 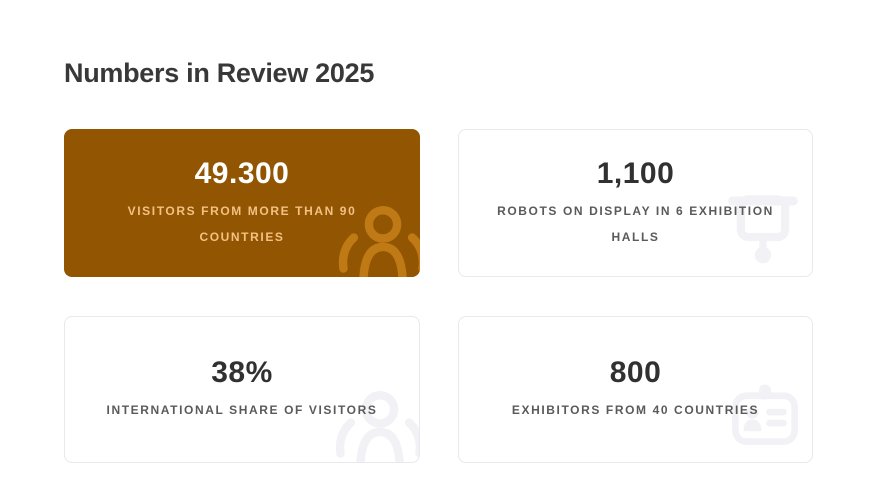 What do you see at coordinates (376, 423) in the screenshot?
I see `people-icon` at bounding box center [376, 423].